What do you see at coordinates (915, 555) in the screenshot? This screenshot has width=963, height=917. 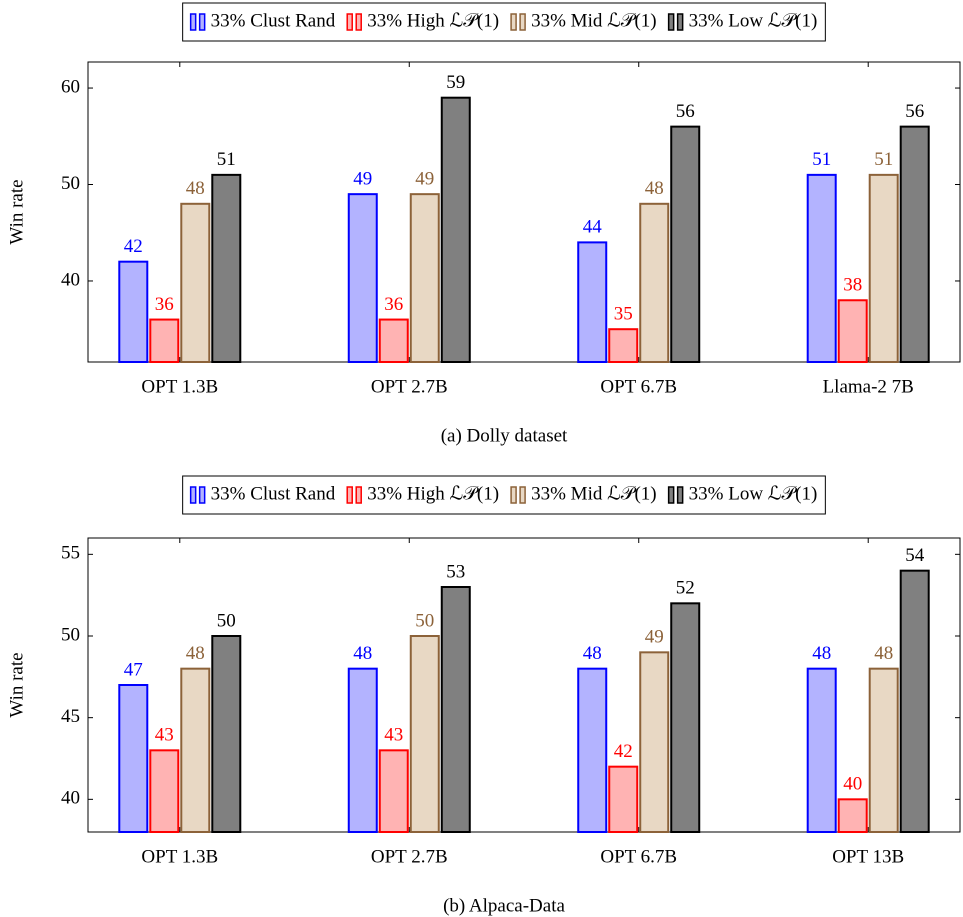 I see `value-label: 54` at bounding box center [915, 555].